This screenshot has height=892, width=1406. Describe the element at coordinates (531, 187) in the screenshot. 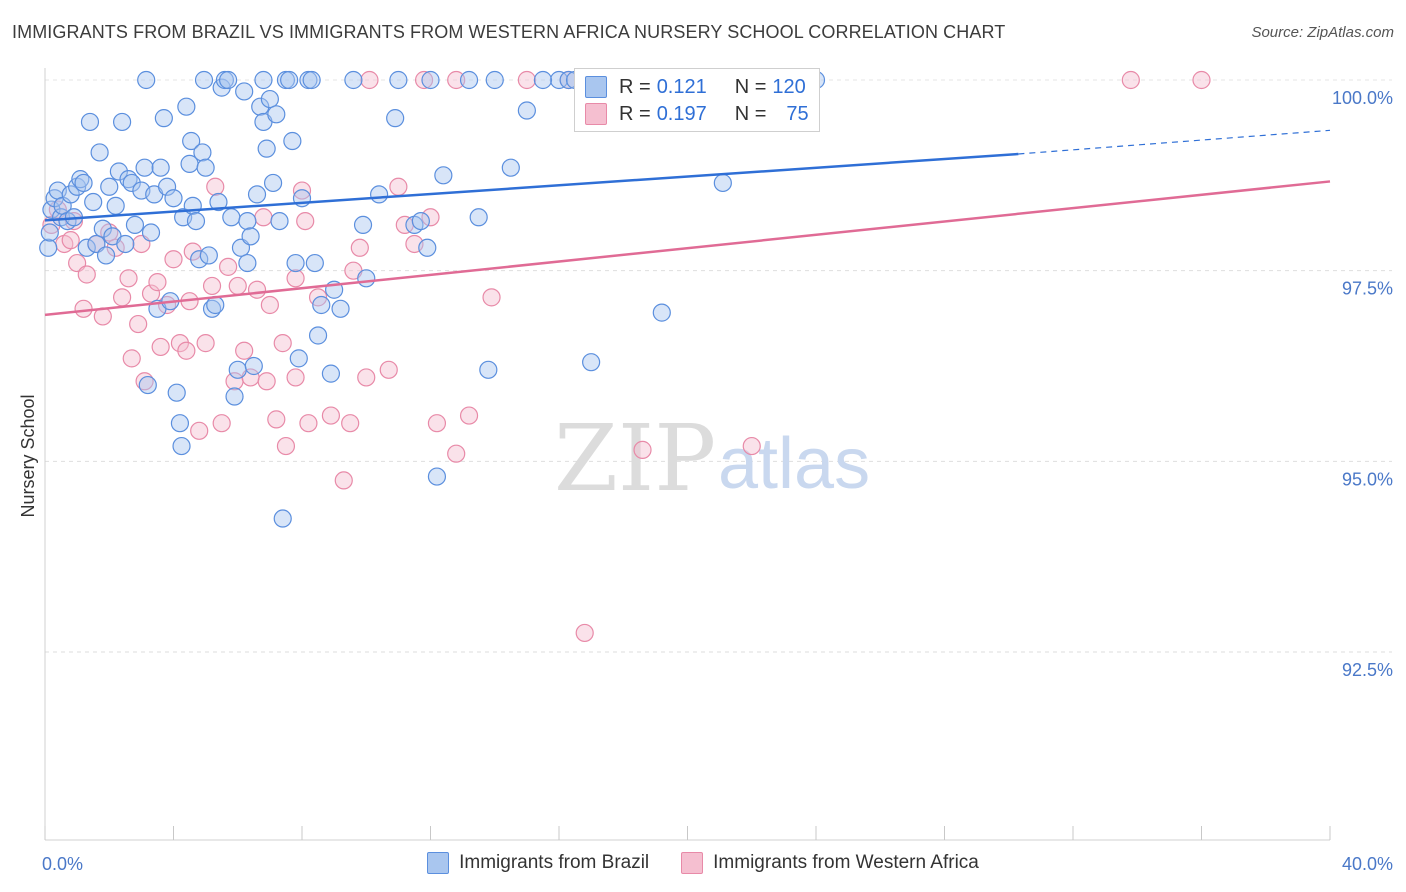

I see `brazil-trendline` at that location.